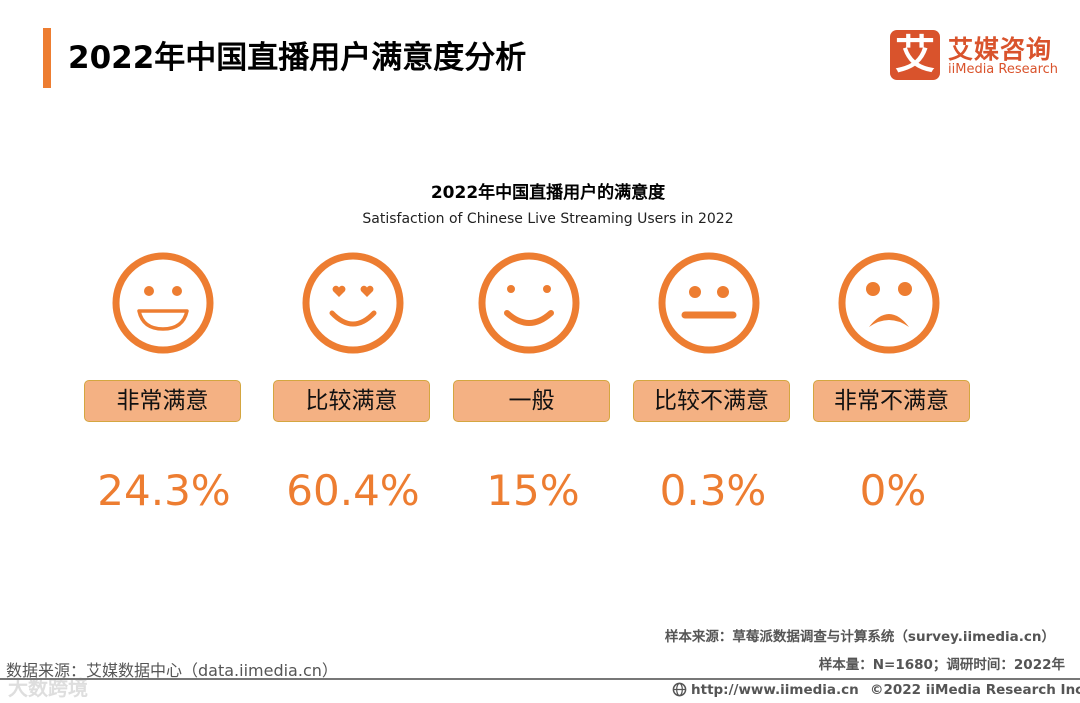 Image resolution: width=1080 pixels, height=703 pixels. Describe the element at coordinates (709, 303) in the screenshot. I see `neutral-face-icon` at that location.